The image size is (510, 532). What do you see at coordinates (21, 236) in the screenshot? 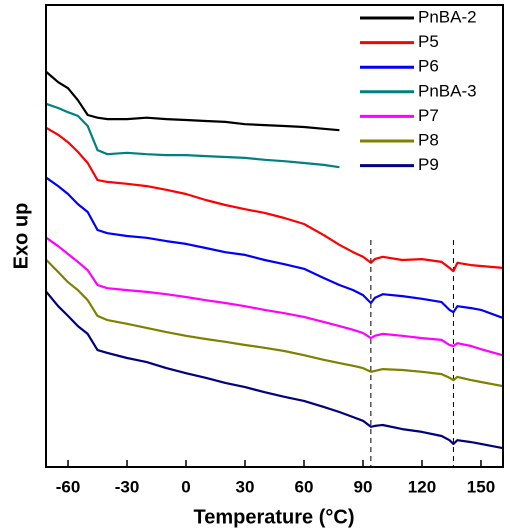
I see `y-axis-label: Exo up` at bounding box center [21, 236].